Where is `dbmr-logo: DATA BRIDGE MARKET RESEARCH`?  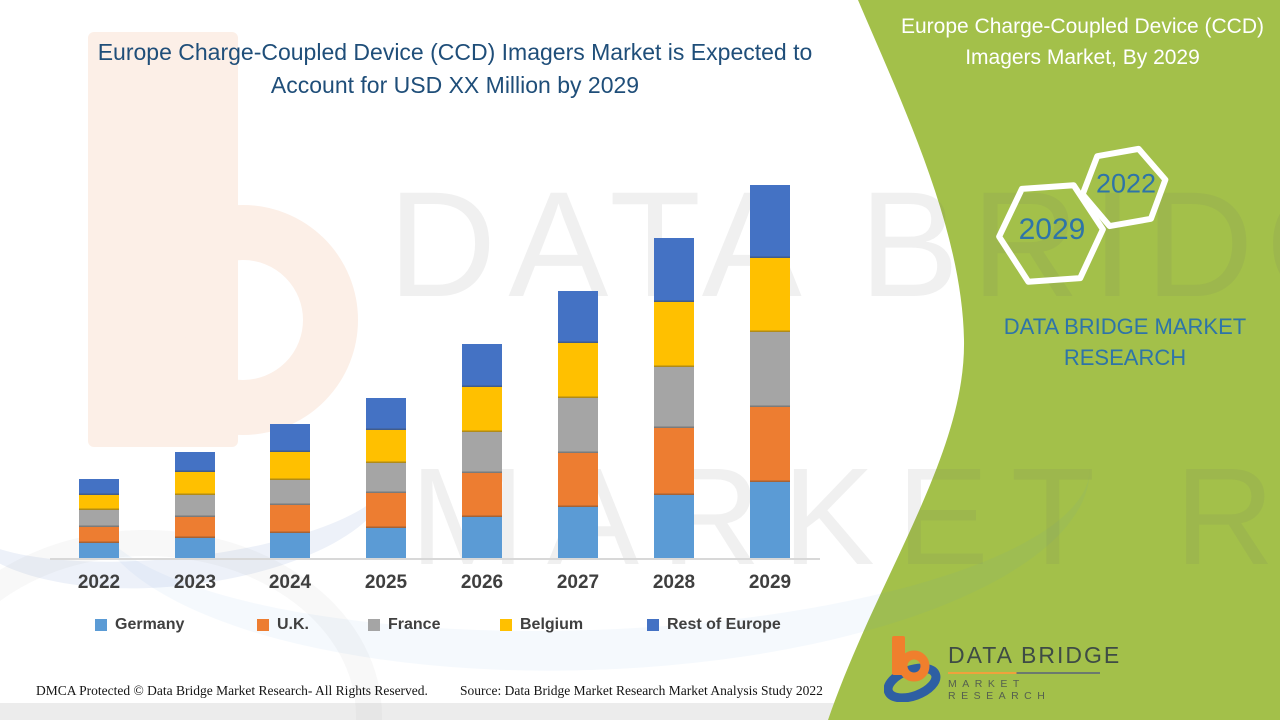 dbmr-logo: DATA BRIDGE MARKET RESEARCH is located at coordinates (1004, 669).